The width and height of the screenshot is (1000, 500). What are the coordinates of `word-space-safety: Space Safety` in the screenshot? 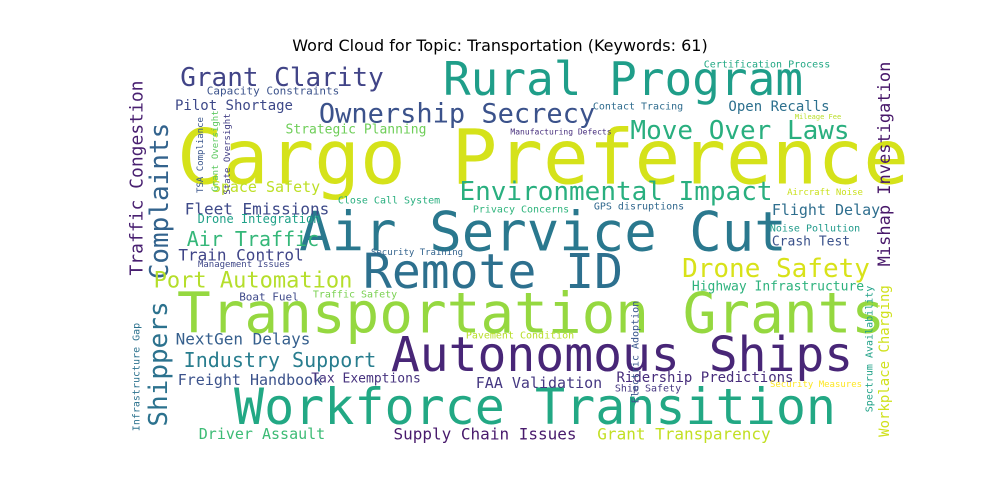 It's located at (266, 187).